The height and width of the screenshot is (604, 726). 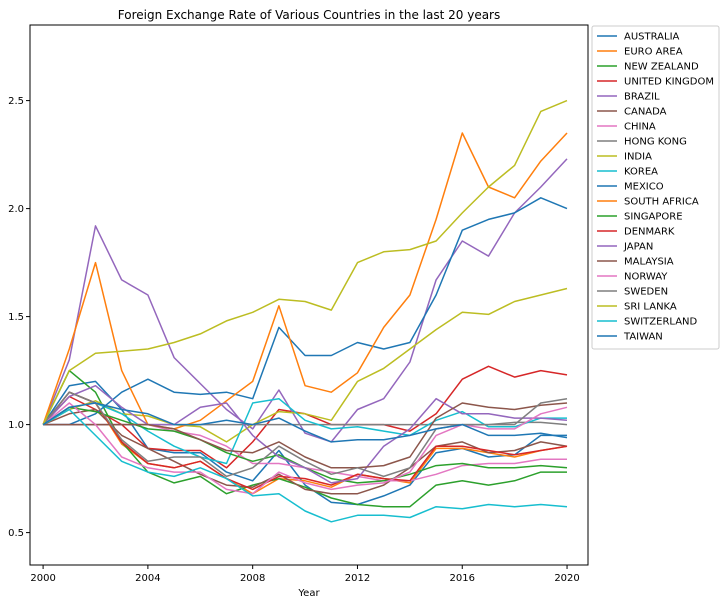 What do you see at coordinates (653, 217) in the screenshot?
I see `legend-label: SINGAPORE` at bounding box center [653, 217].